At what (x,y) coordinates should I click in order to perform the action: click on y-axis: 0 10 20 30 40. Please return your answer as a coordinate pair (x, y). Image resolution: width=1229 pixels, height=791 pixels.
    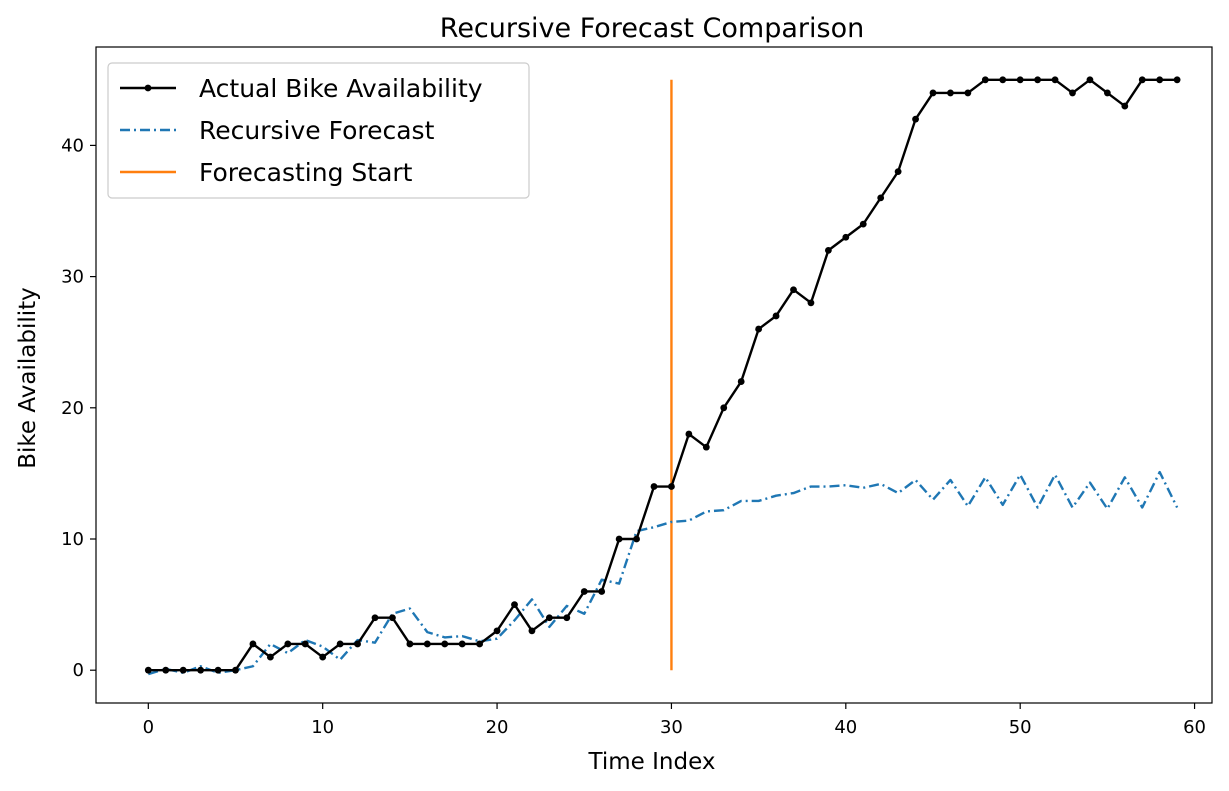
    Looking at the image, I should click on (78, 408).